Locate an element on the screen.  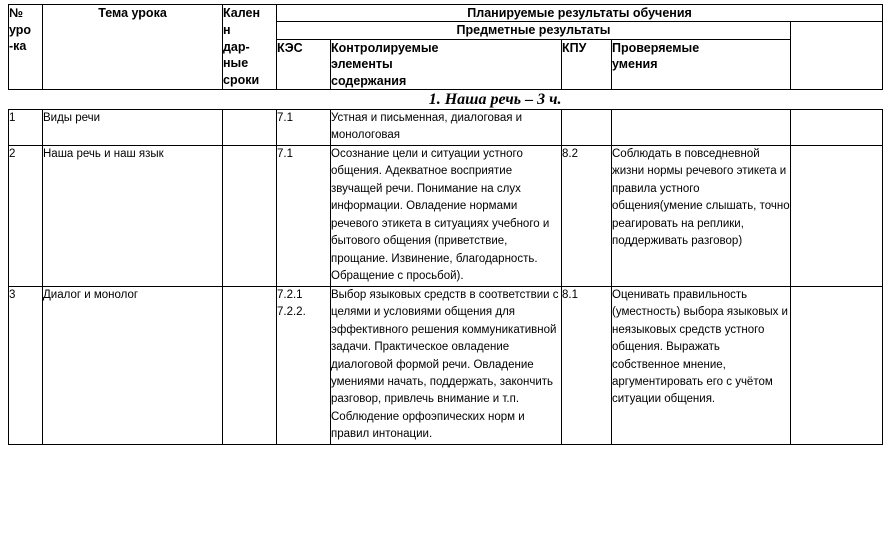
header-lesson-topic: Тема урока is located at coordinates (132, 47).